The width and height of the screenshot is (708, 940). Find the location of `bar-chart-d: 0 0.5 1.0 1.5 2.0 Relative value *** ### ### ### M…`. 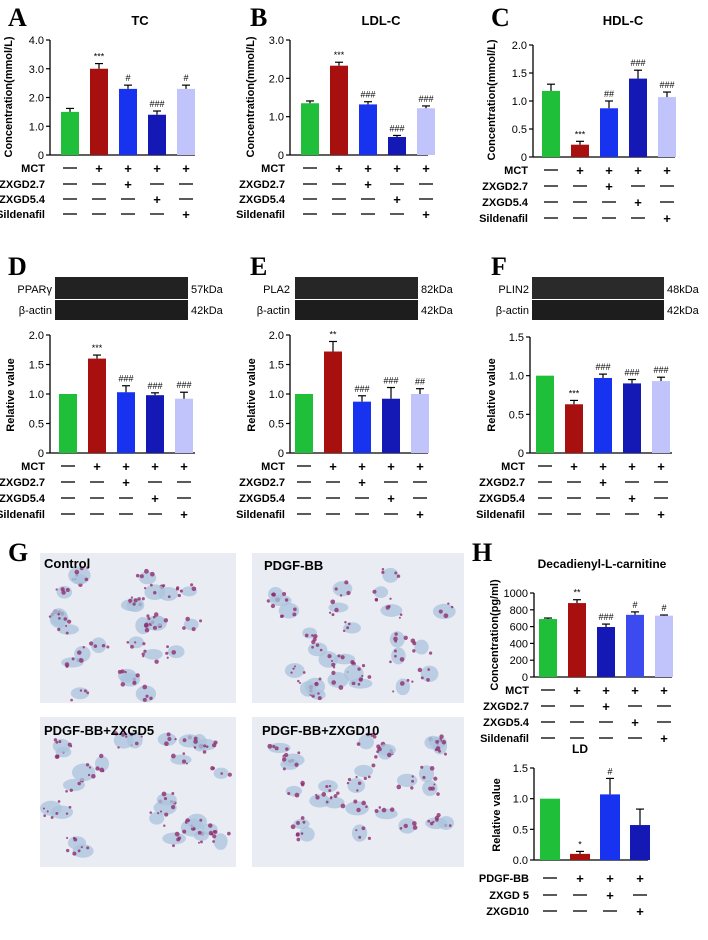

bar-chart-d: 0 0.5 1.0 1.5 2.0 Relative value *** ### ### ### M… is located at coordinates (97, 426).